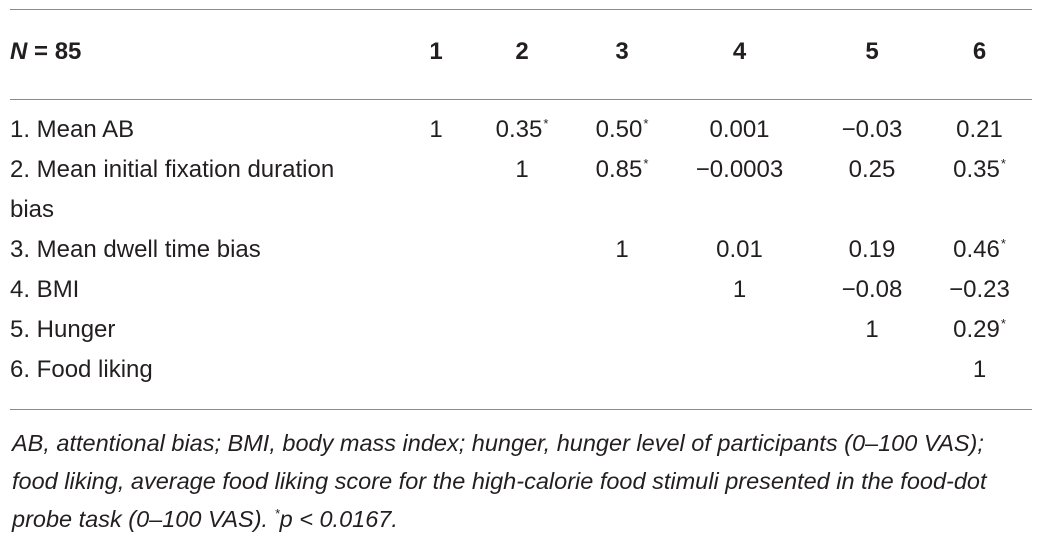  I want to click on table-top-rule, so click(521, 9).